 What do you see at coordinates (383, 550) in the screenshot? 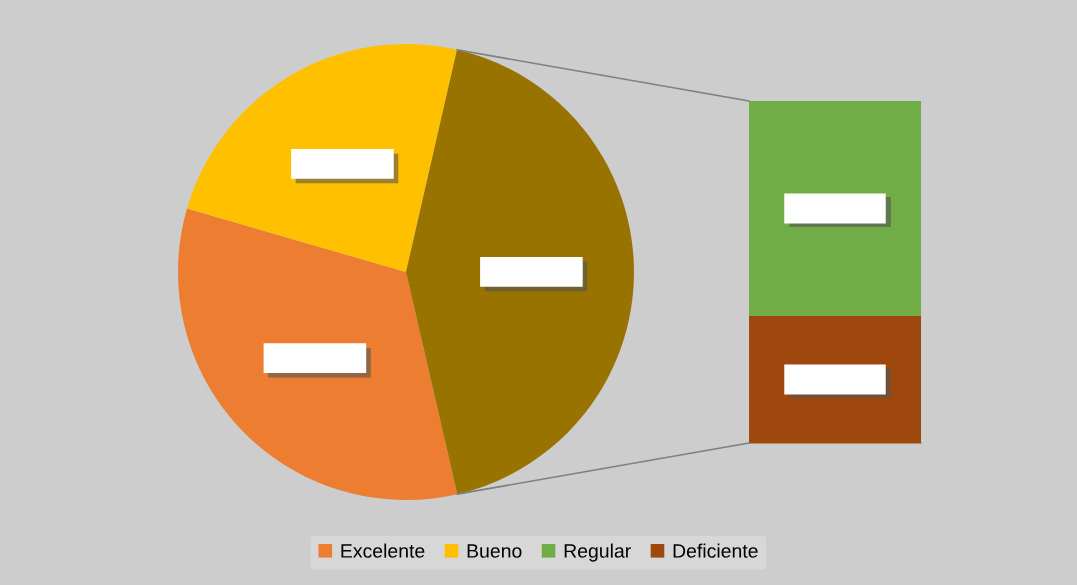
I see `legend-label: Excelente` at bounding box center [383, 550].